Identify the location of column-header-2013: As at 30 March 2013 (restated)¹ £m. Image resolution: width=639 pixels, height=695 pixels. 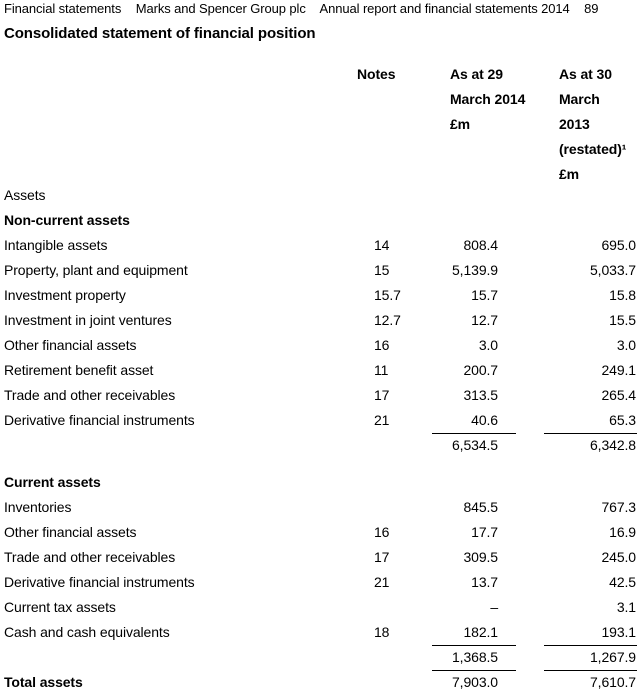
(599, 124).